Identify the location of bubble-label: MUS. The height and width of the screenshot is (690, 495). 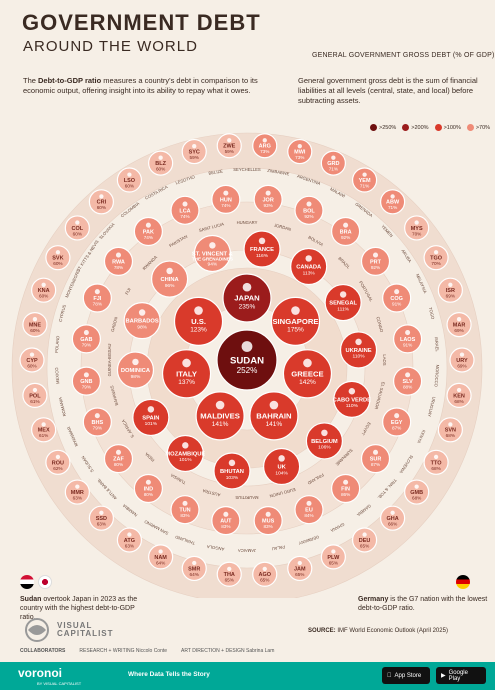
(268, 522).